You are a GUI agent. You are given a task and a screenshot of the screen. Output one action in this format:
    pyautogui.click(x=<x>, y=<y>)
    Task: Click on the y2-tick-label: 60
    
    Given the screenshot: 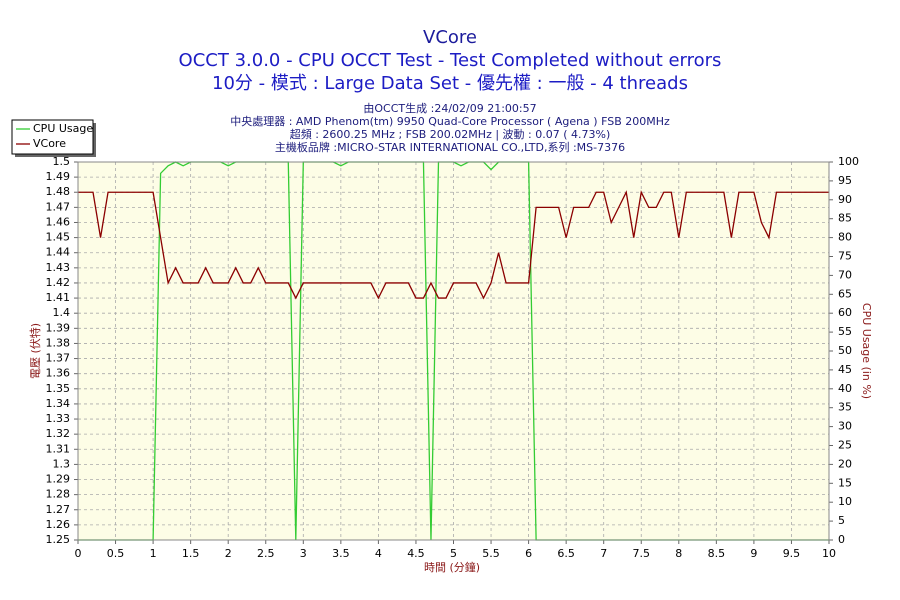 What is the action you would take?
    pyautogui.click(x=845, y=312)
    